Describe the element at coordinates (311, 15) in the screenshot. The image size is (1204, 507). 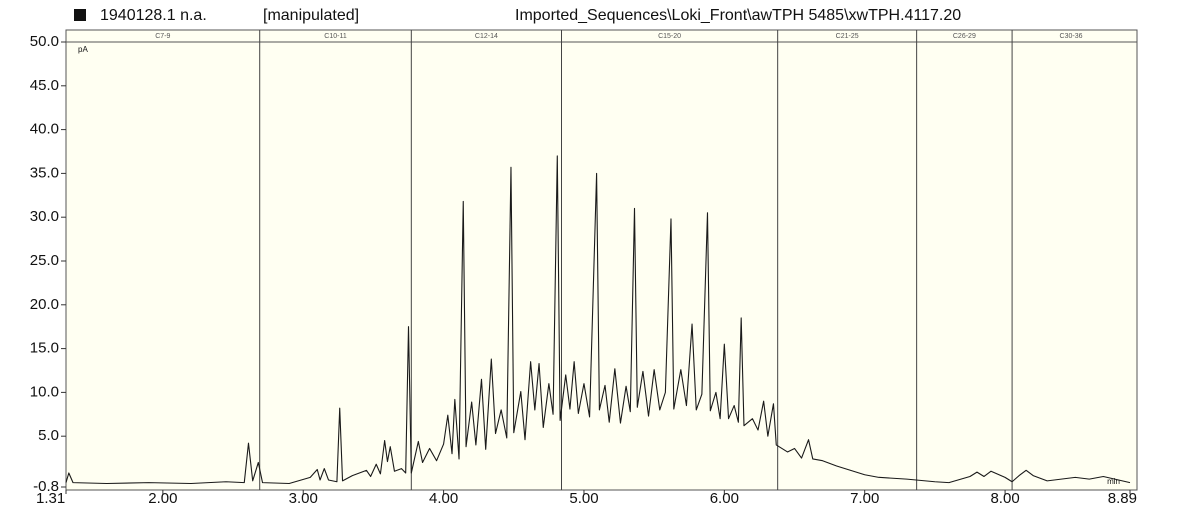
I see `annotation: [manipulated]` at that location.